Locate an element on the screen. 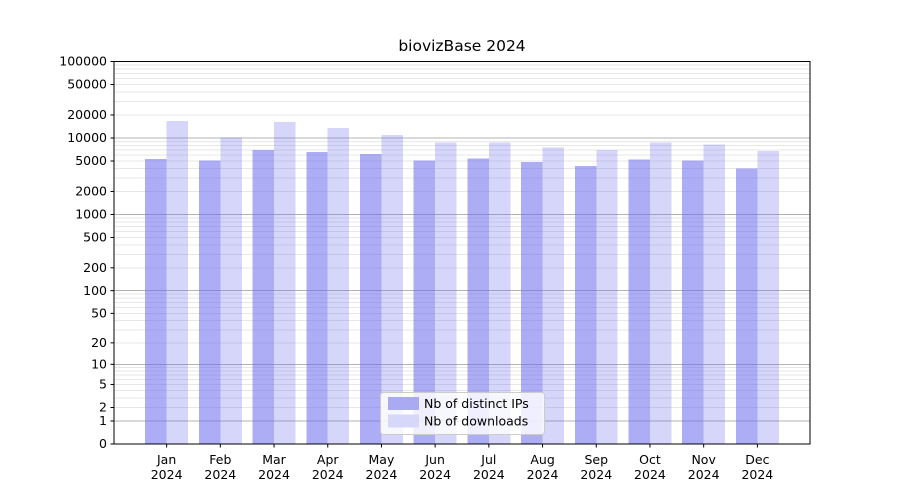  y-axis-tick-label: 2000 is located at coordinates (91, 191).